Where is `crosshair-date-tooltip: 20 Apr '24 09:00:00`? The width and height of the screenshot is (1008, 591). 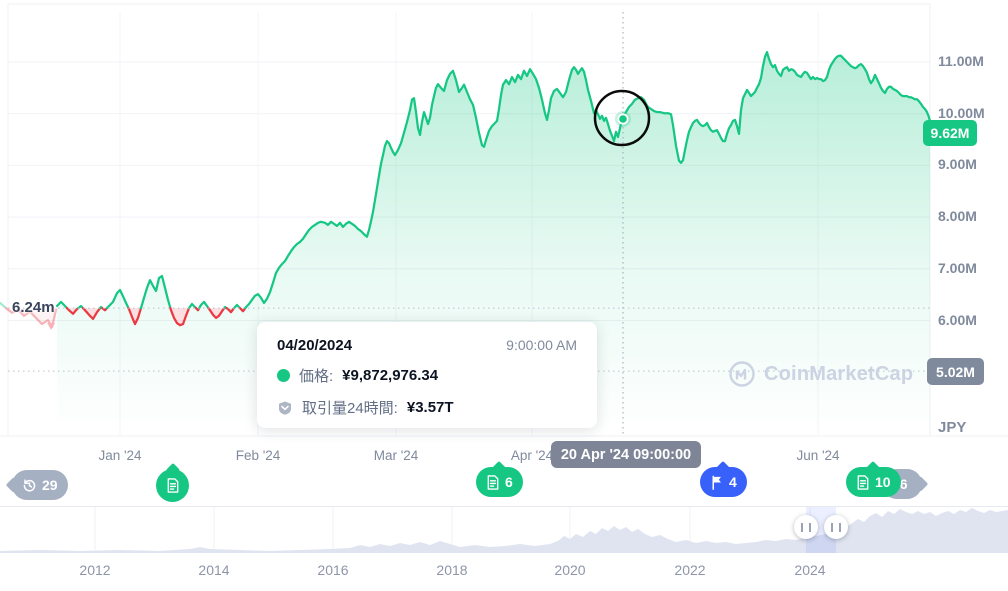 crosshair-date-tooltip: 20 Apr '24 09:00:00 is located at coordinates (626, 454).